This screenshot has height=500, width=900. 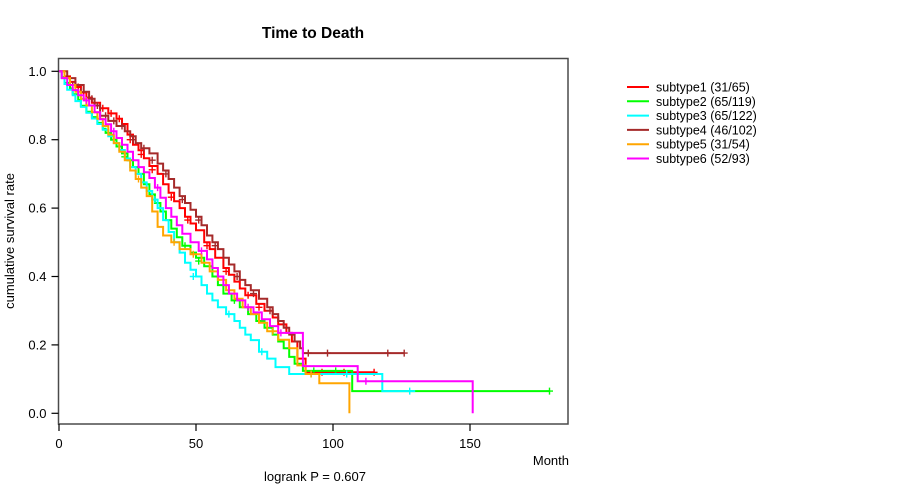 What do you see at coordinates (37, 276) in the screenshot?
I see `y-tick-label: 0.4` at bounding box center [37, 276].